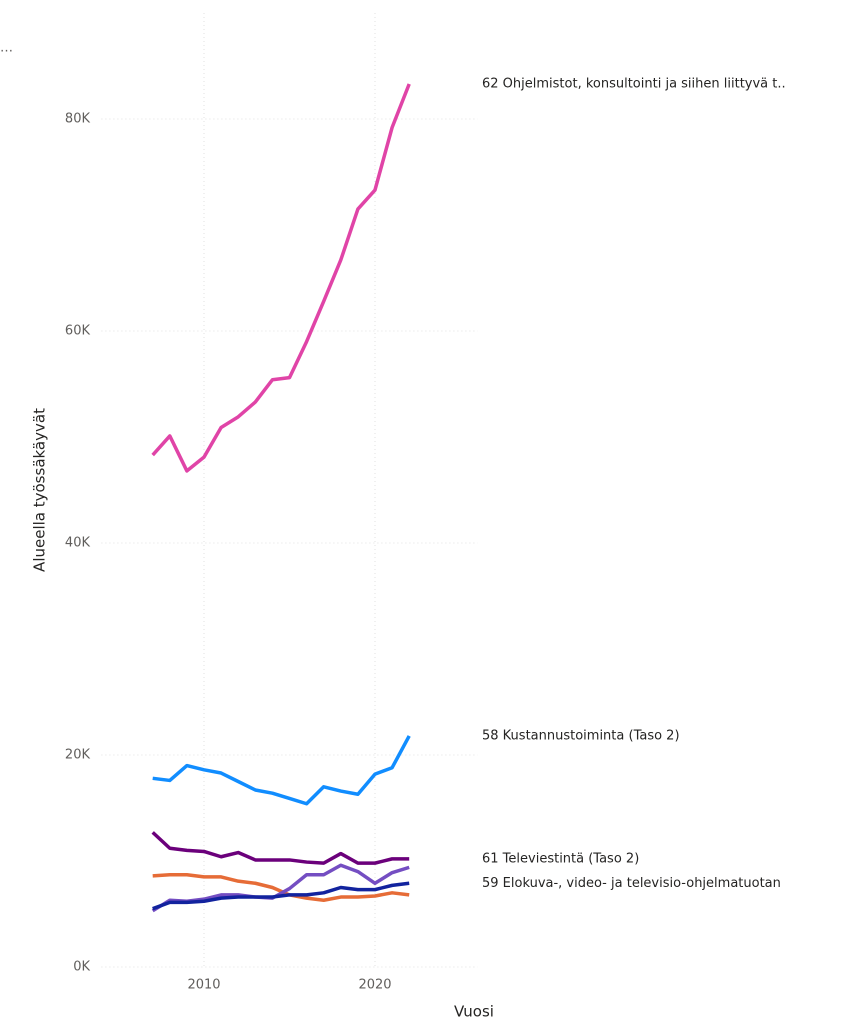 Image resolution: width=866 pixels, height=1026 pixels. Describe the element at coordinates (78, 331) in the screenshot. I see `y-tick-label: 60K` at that location.